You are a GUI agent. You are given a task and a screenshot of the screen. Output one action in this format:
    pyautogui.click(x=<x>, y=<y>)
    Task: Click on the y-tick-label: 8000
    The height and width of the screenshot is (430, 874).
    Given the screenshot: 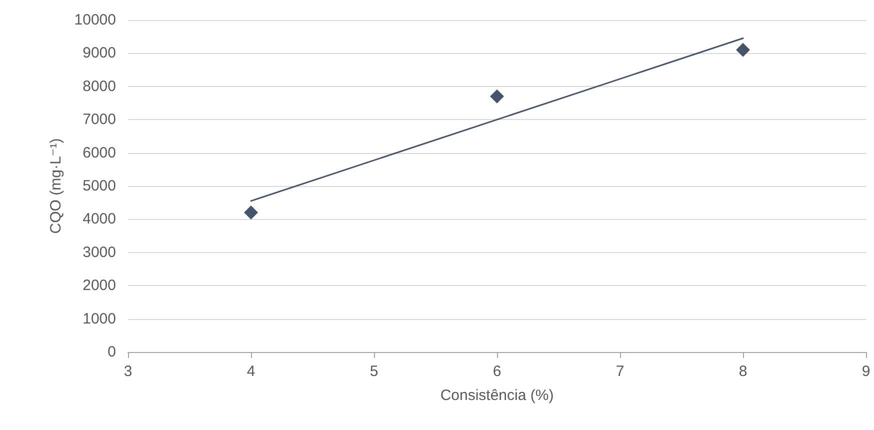 What is the action you would take?
    pyautogui.click(x=99, y=86)
    